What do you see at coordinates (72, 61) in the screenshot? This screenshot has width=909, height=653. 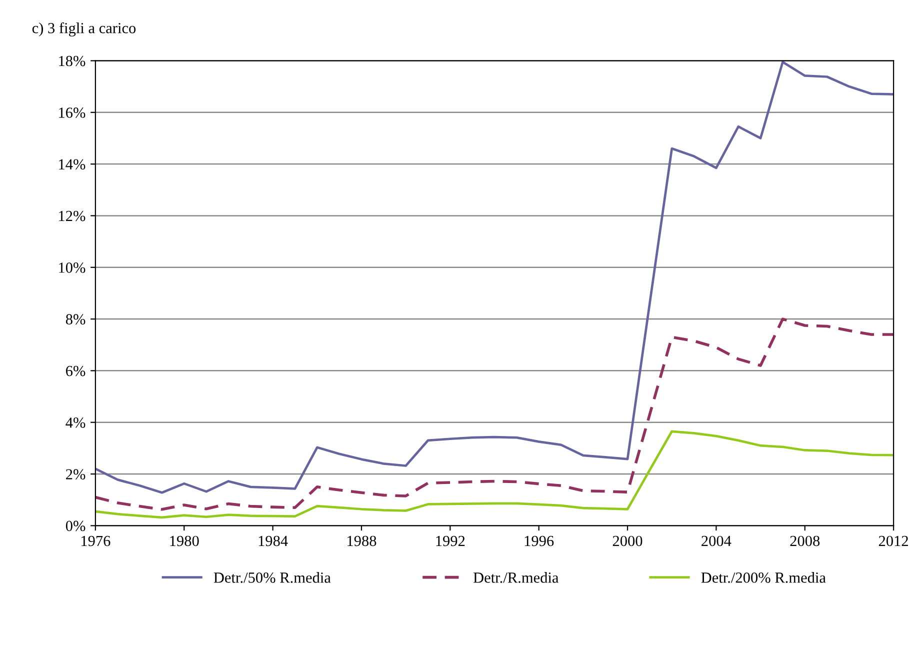 I see `y-tick-label: 18%` at bounding box center [72, 61].